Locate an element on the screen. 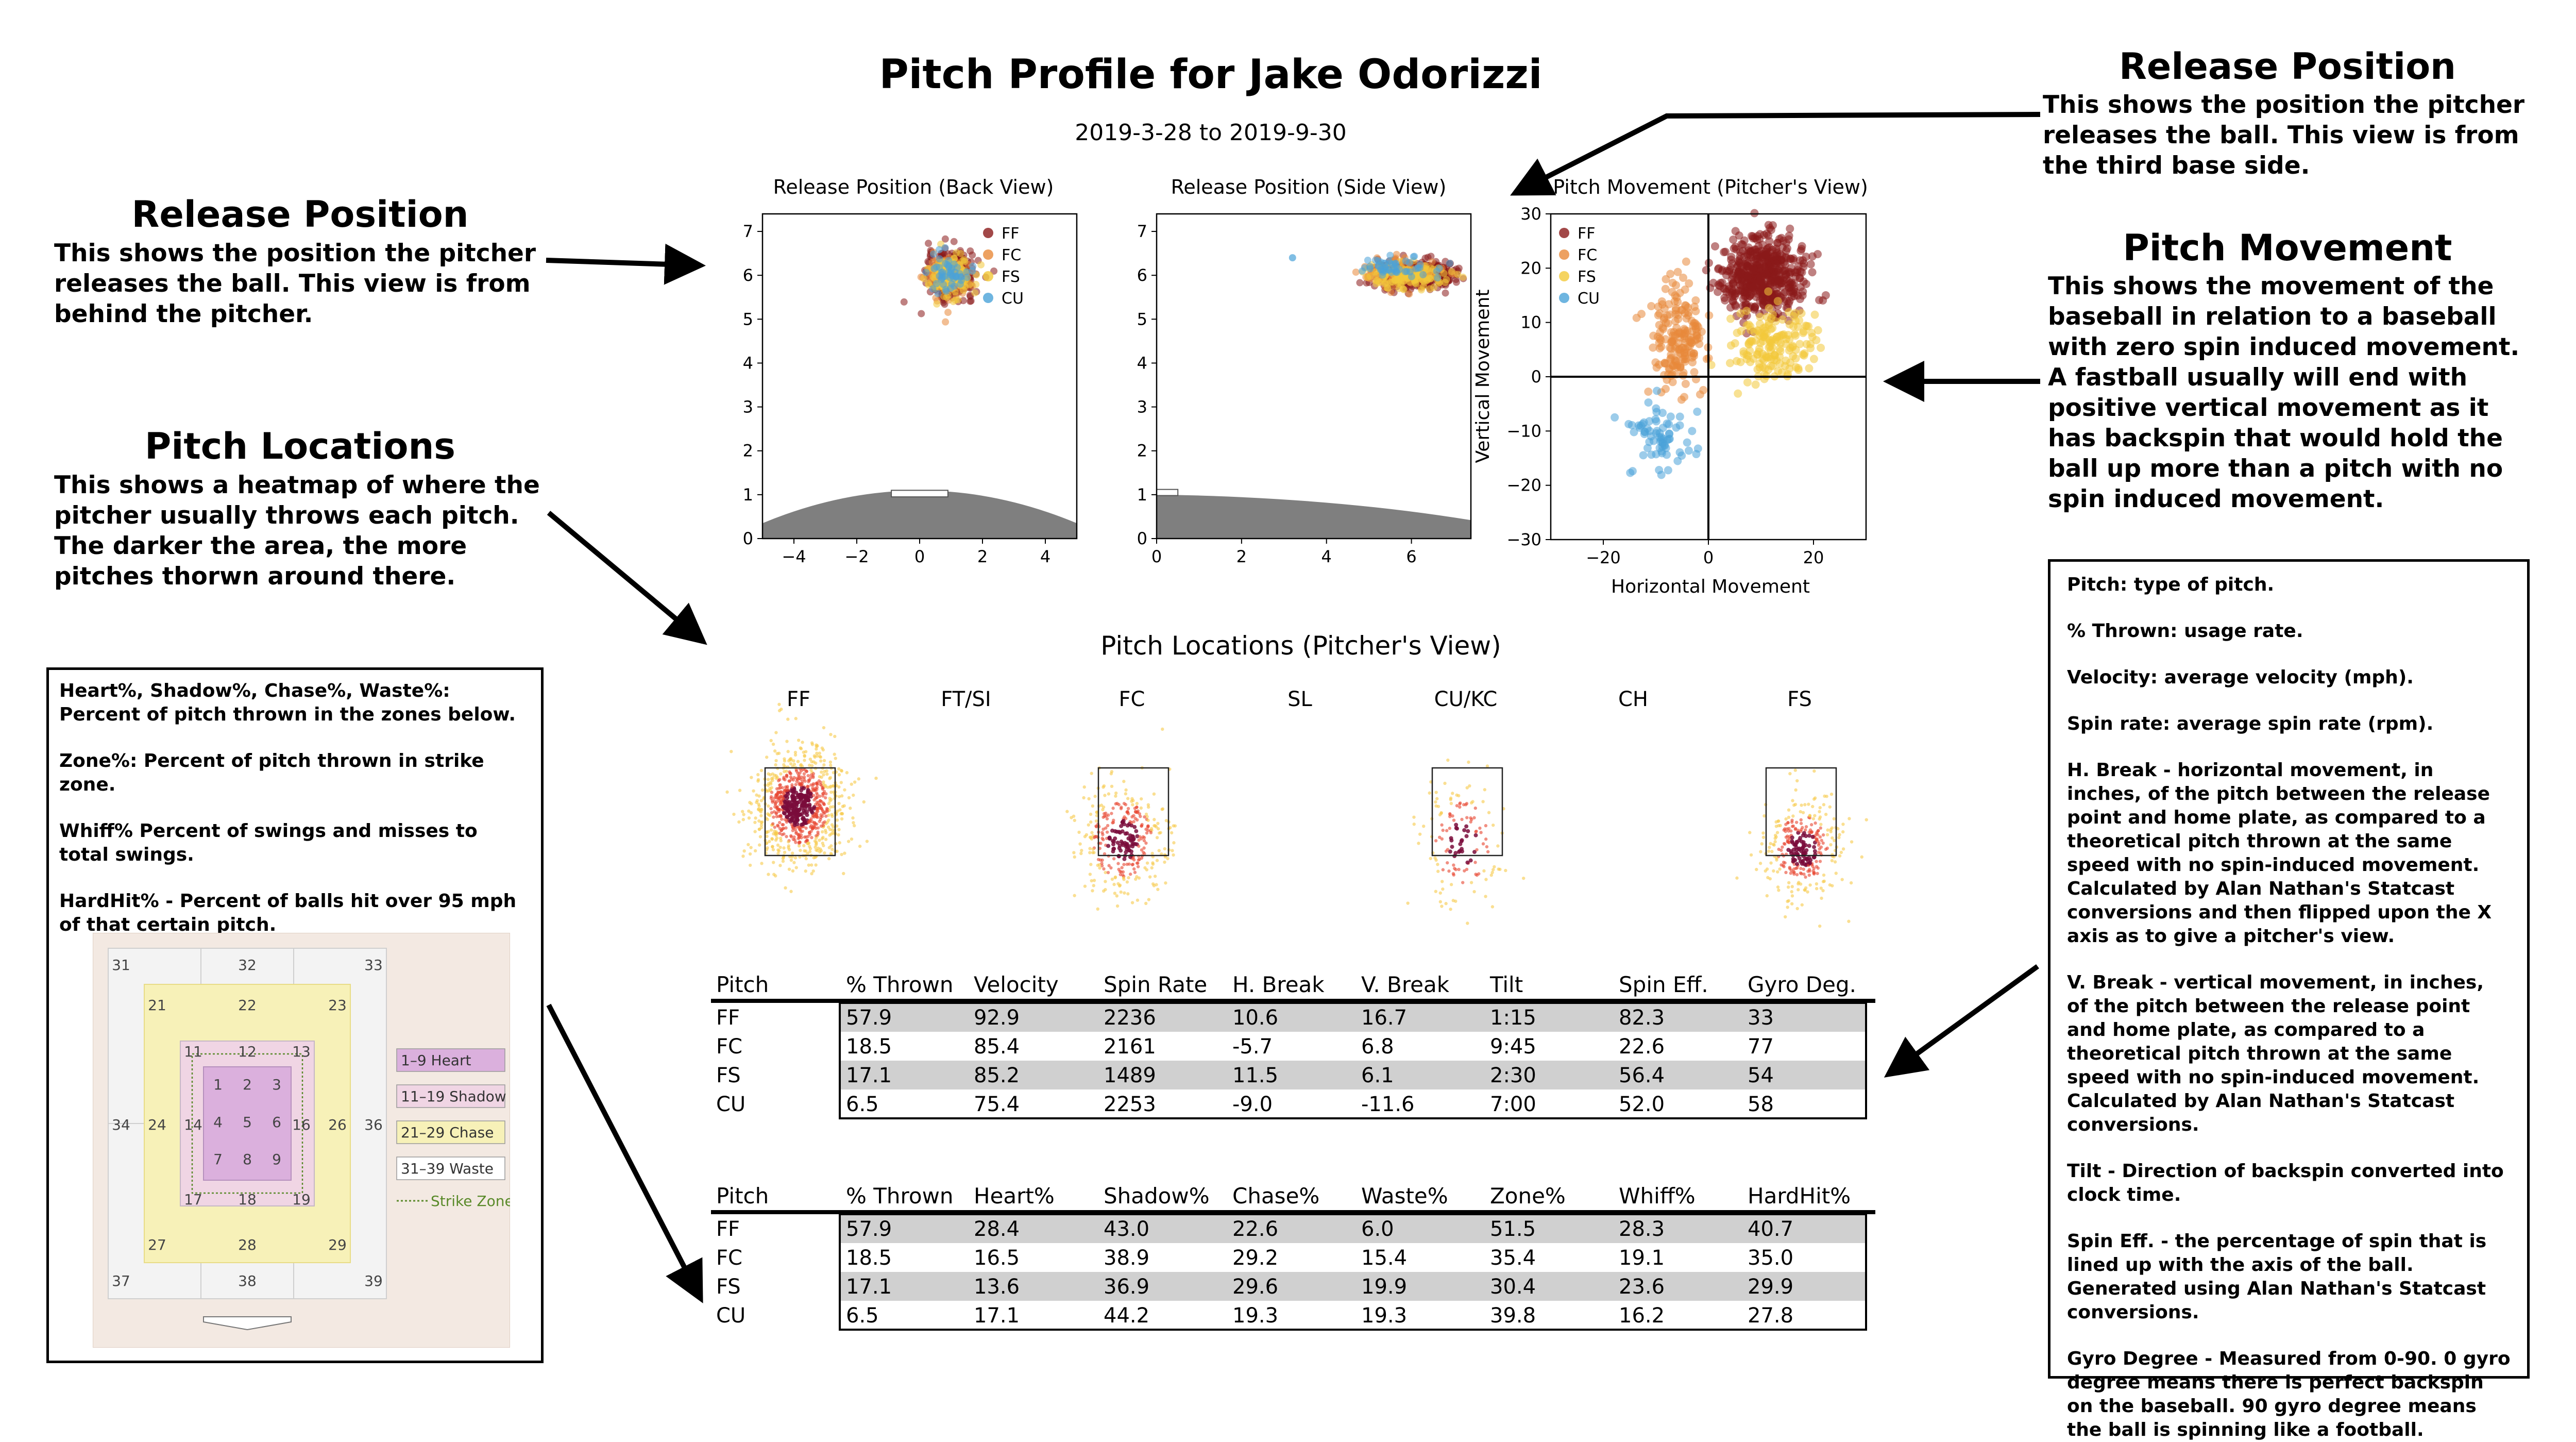 The image size is (2576, 1442). x-tick-label: 6 is located at coordinates (1411, 557).